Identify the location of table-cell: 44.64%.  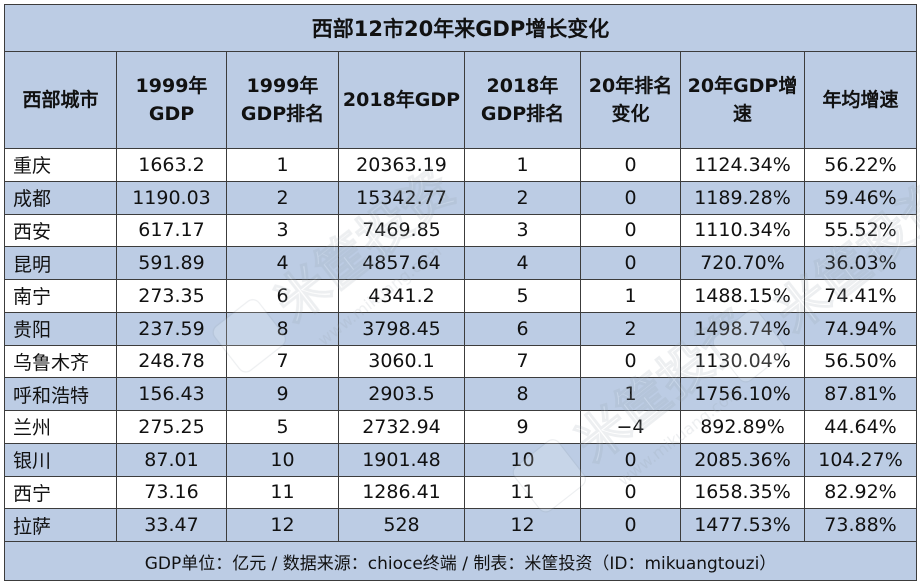
(860, 427).